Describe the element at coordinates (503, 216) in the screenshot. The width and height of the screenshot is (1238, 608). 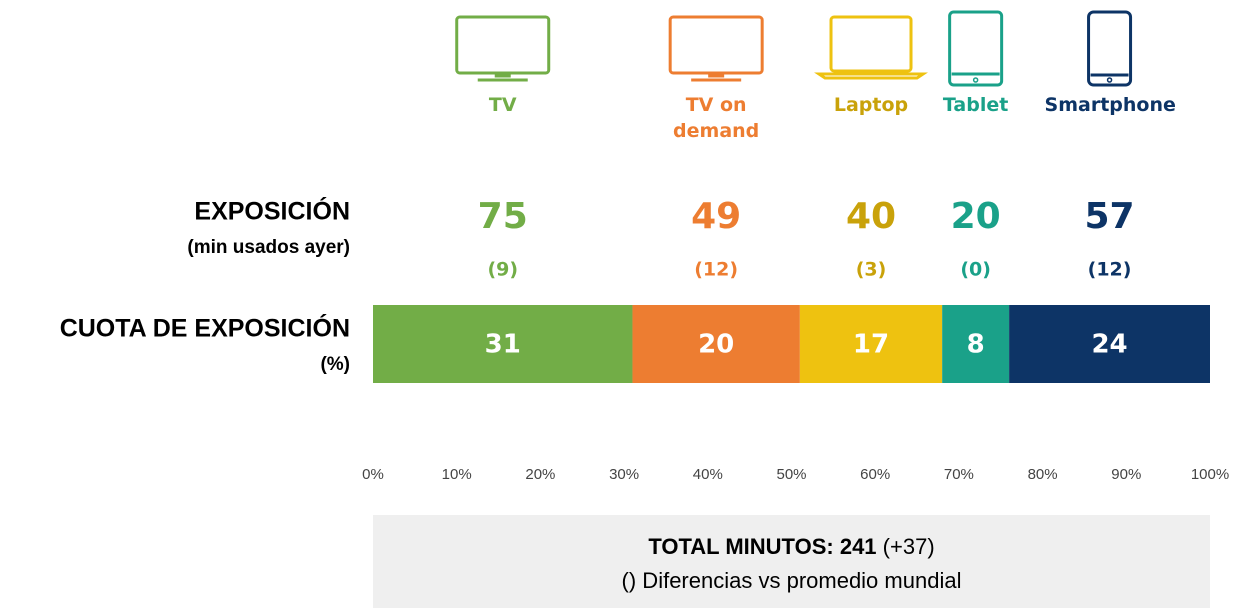
I see `exposure-value: 75` at that location.